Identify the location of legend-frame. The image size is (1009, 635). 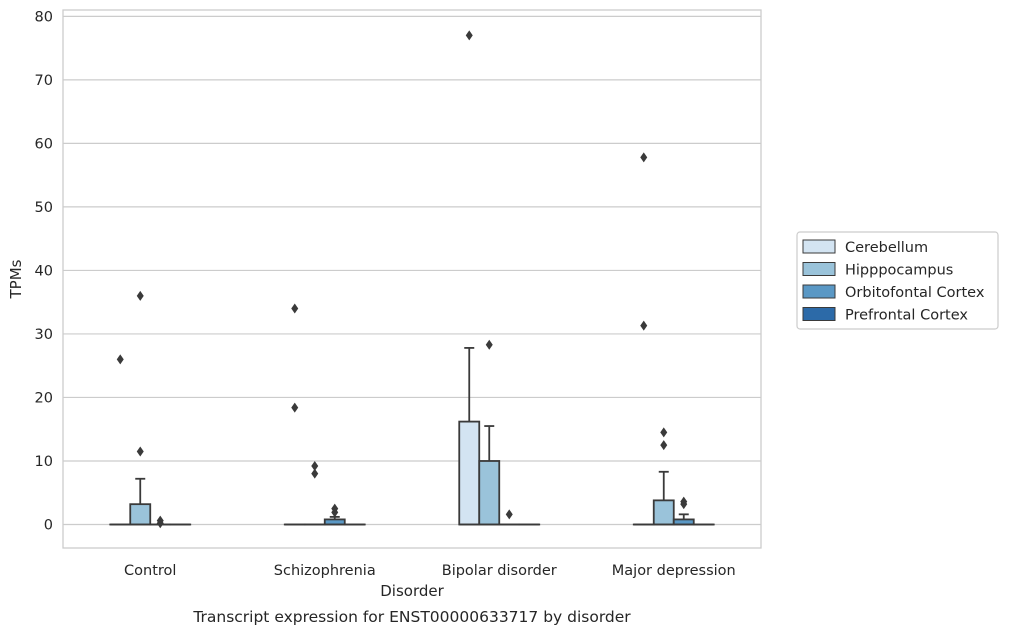
(897, 280).